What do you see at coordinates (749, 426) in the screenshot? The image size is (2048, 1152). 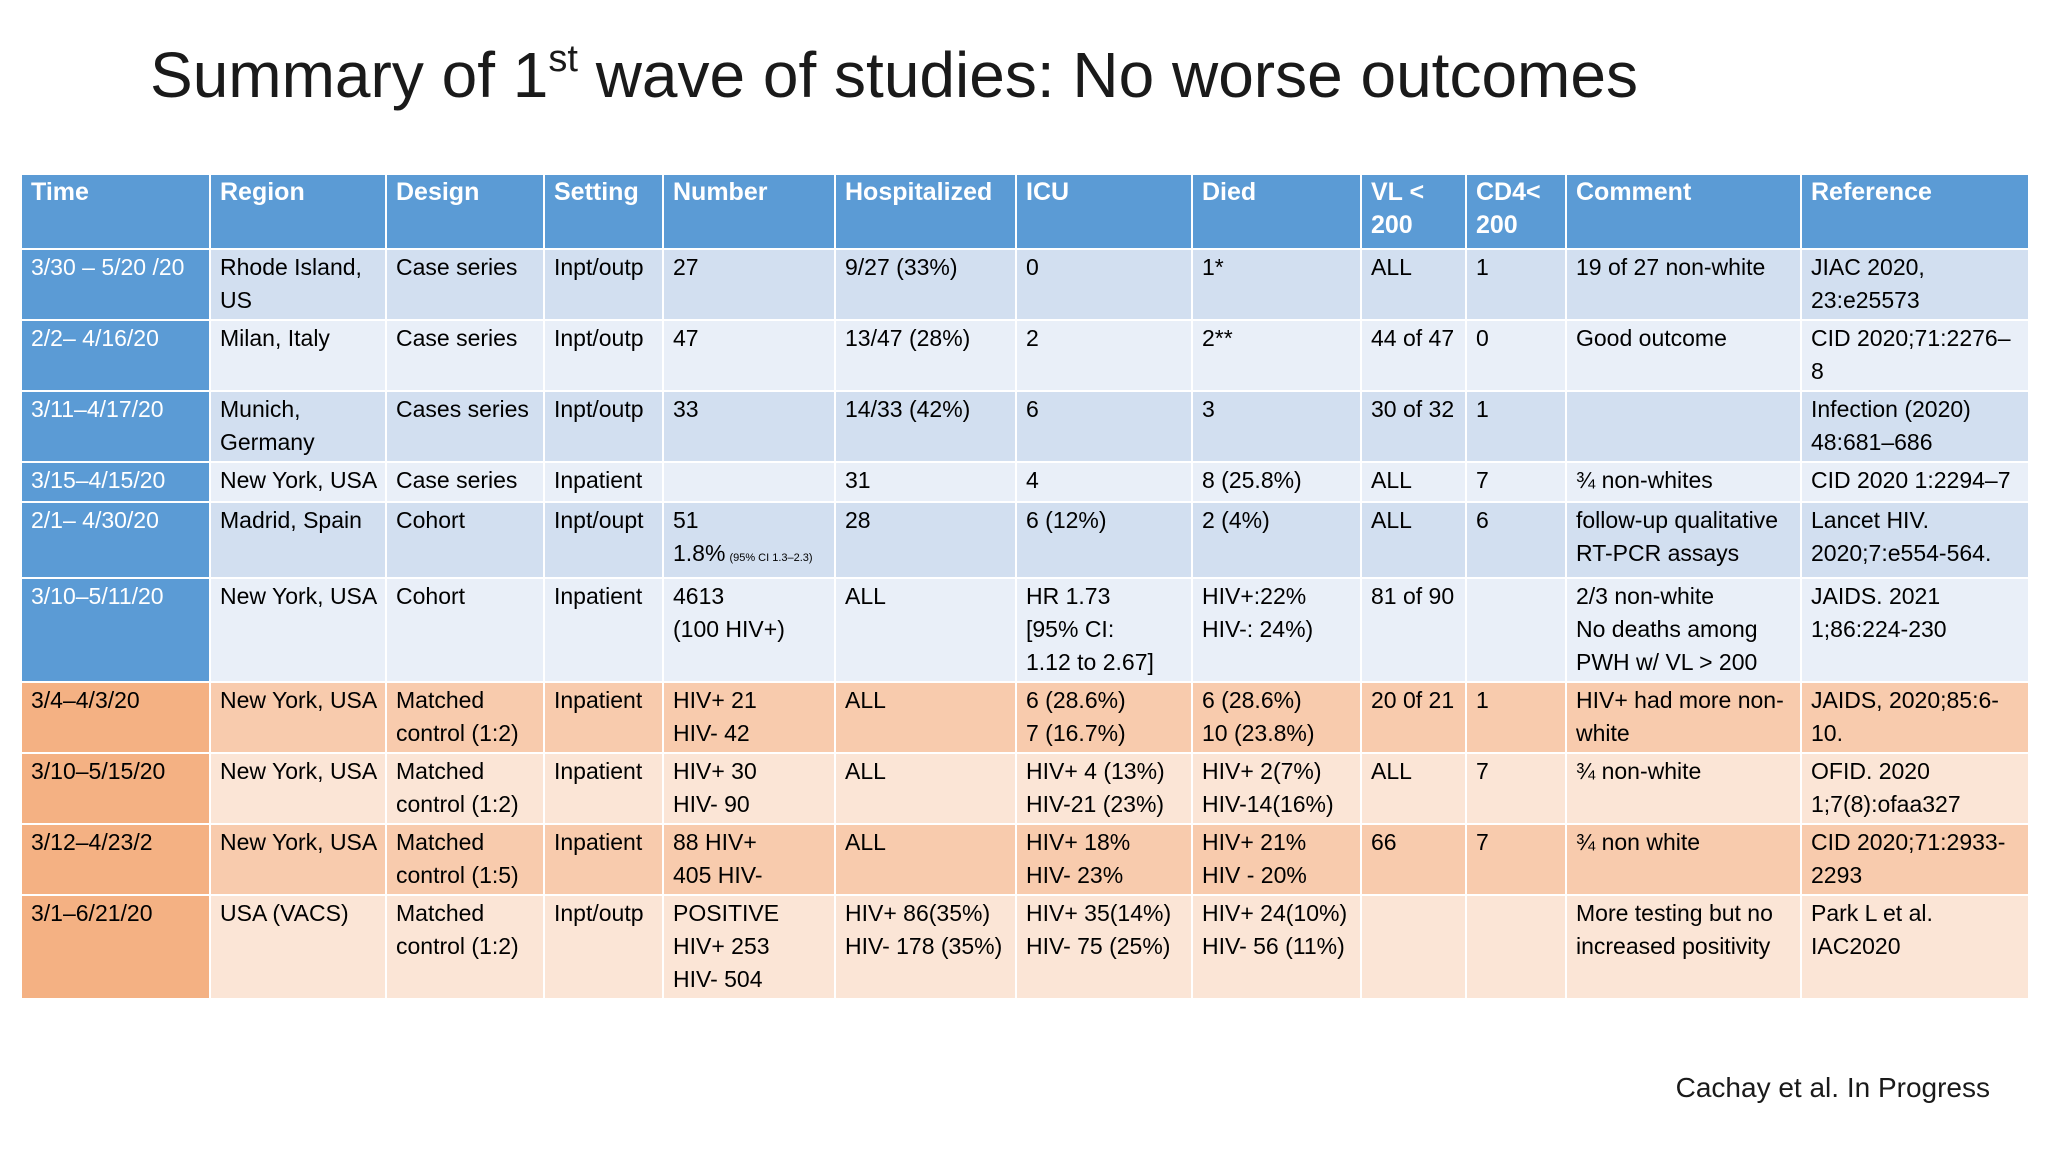 I see `cell-number: 33` at bounding box center [749, 426].